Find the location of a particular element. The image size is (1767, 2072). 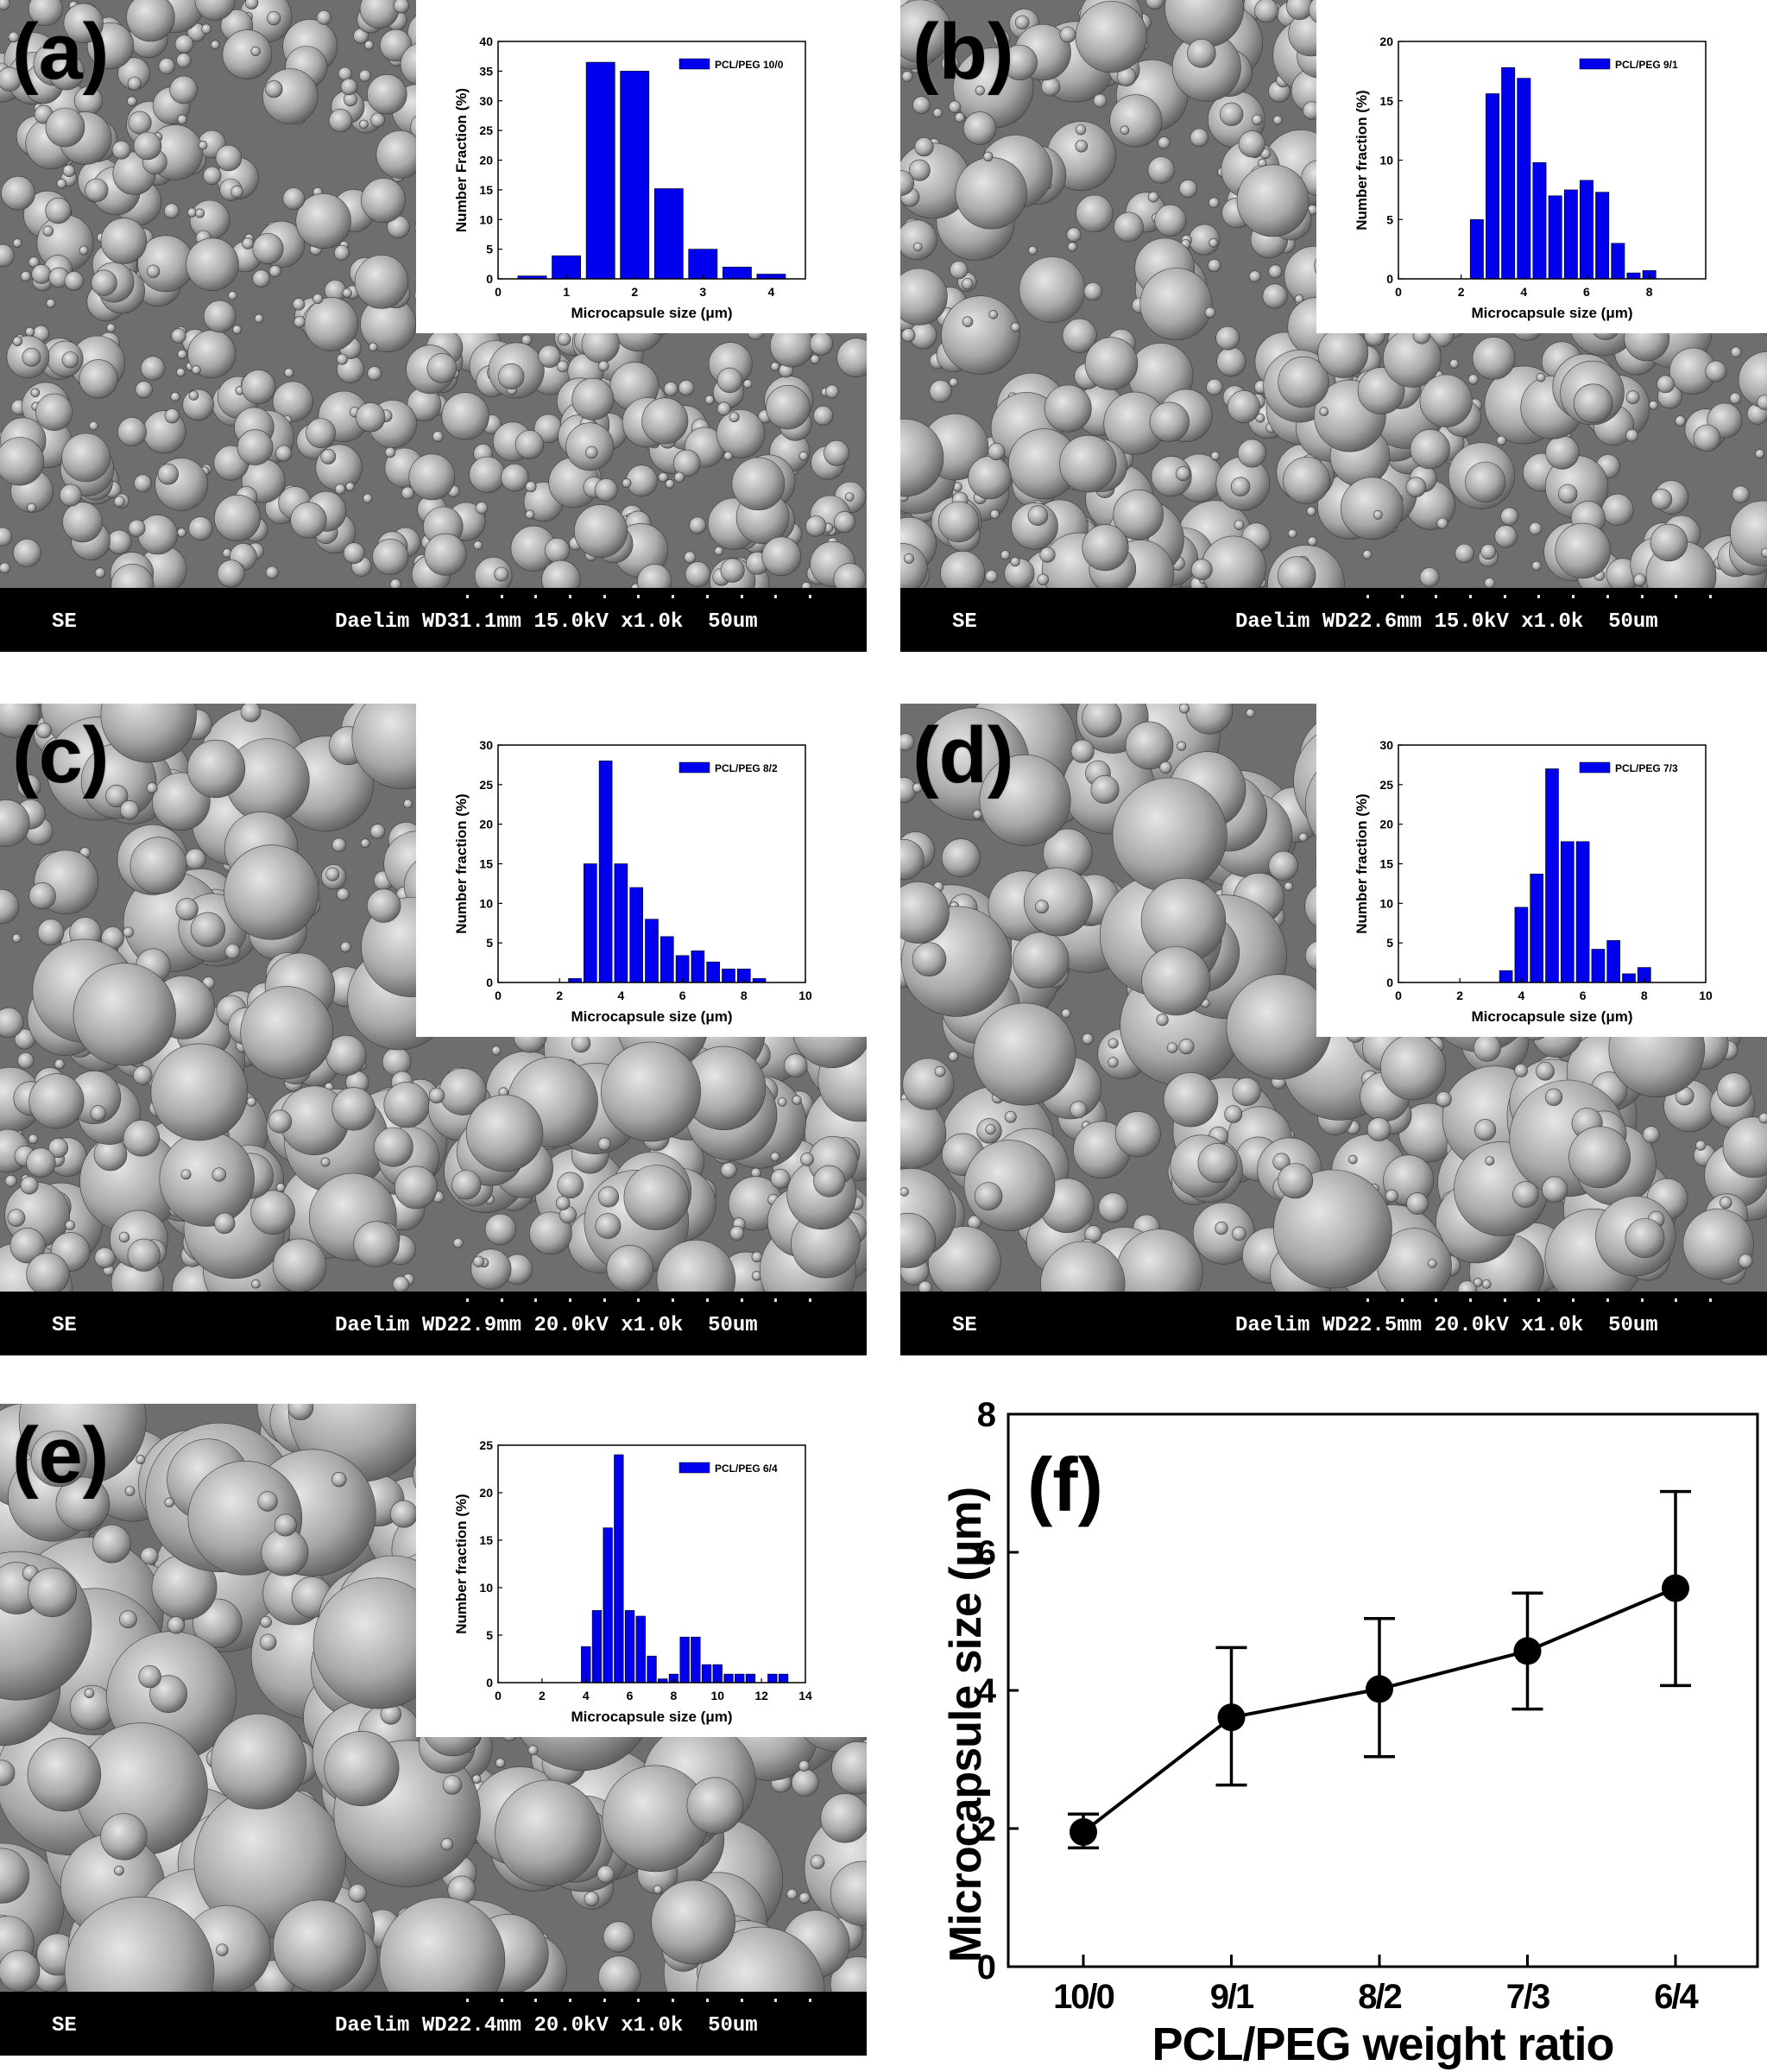

y-tick-label: 15 is located at coordinates (1386, 864).